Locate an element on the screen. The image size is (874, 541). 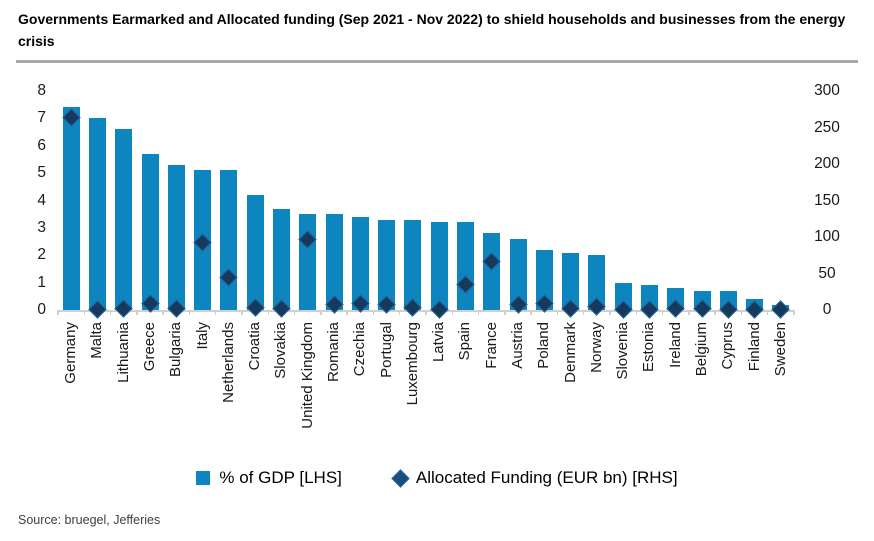
bar-poland is located at coordinates (544, 279).